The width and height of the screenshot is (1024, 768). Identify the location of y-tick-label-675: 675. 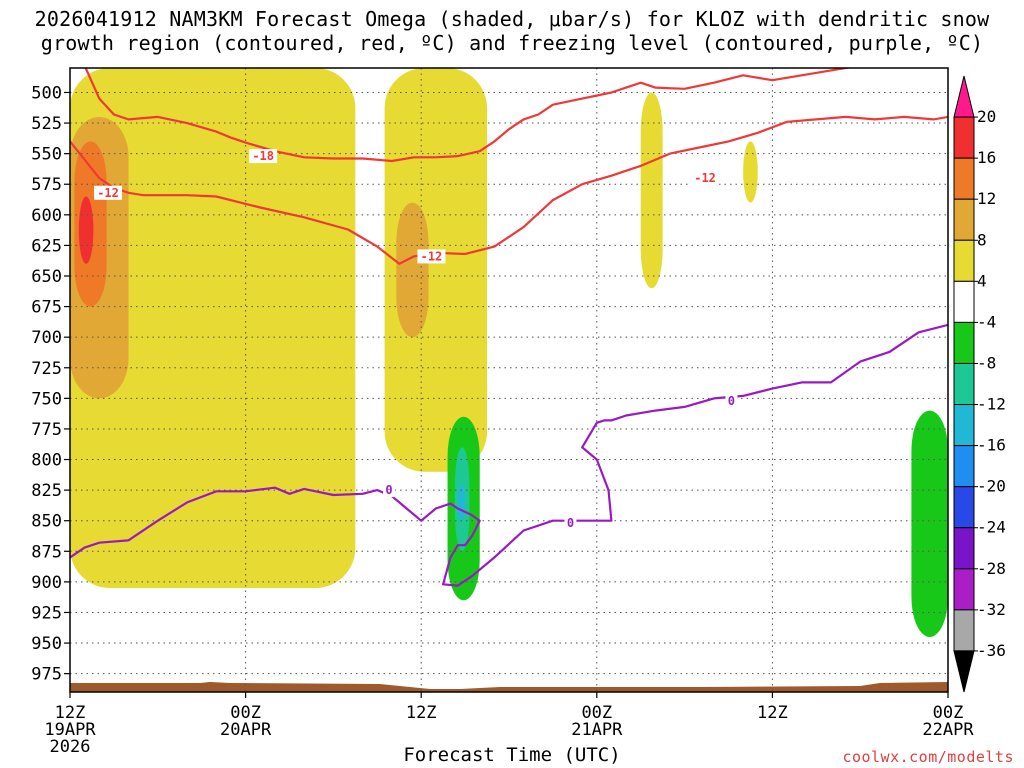
(46, 308).